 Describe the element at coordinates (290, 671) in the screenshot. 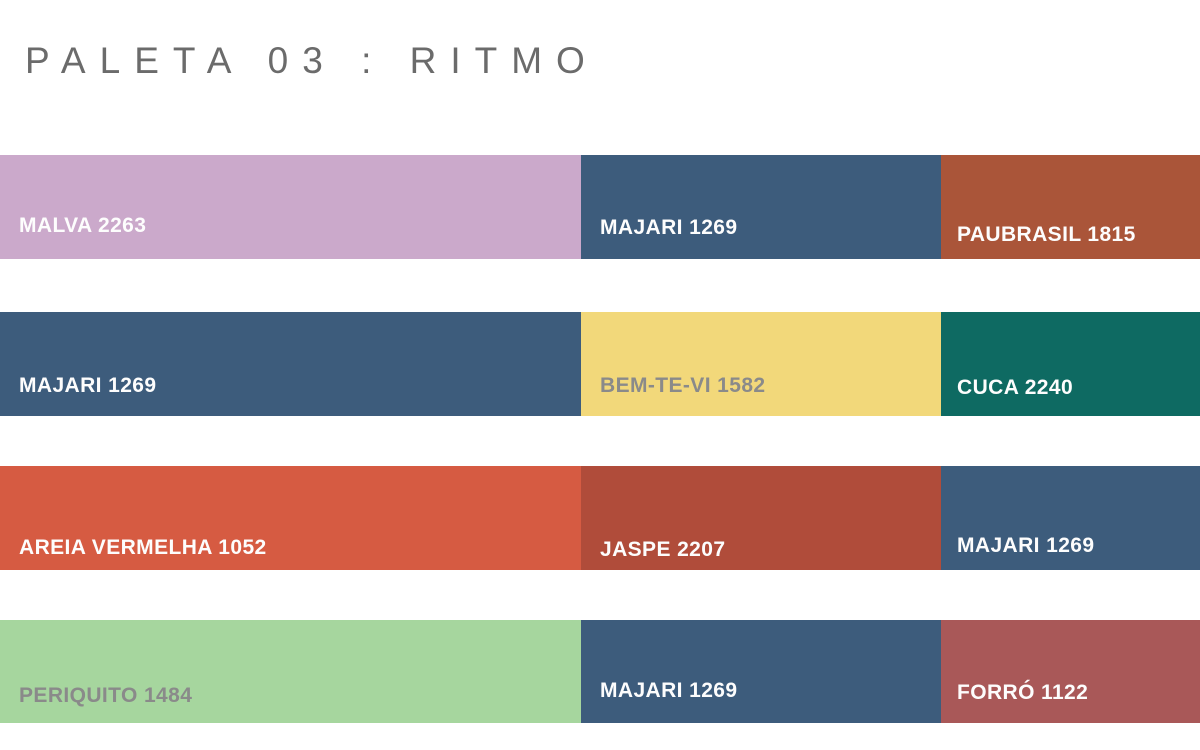

I see `color-swatch: PERIQUITO 1484` at that location.